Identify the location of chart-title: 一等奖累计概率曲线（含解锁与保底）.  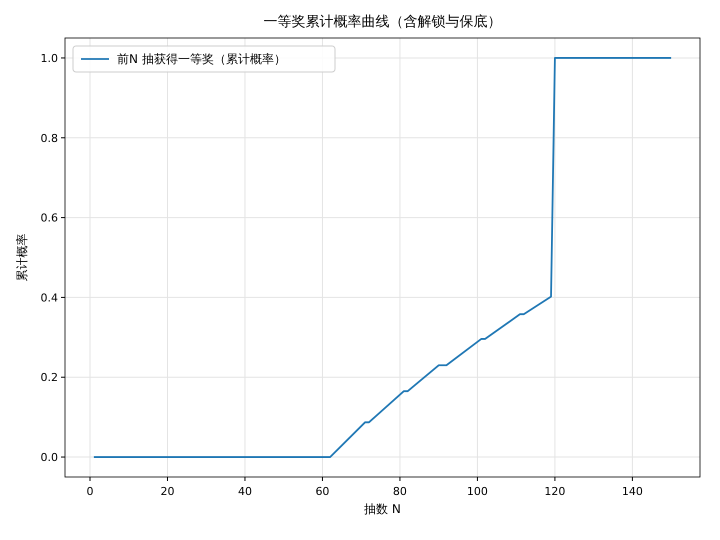
(383, 22).